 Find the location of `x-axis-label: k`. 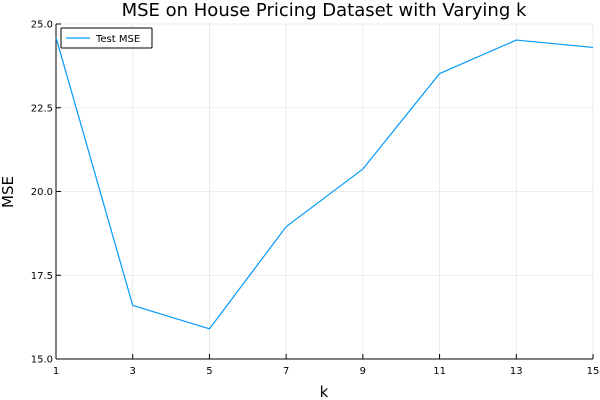

x-axis-label: k is located at coordinates (324, 391).